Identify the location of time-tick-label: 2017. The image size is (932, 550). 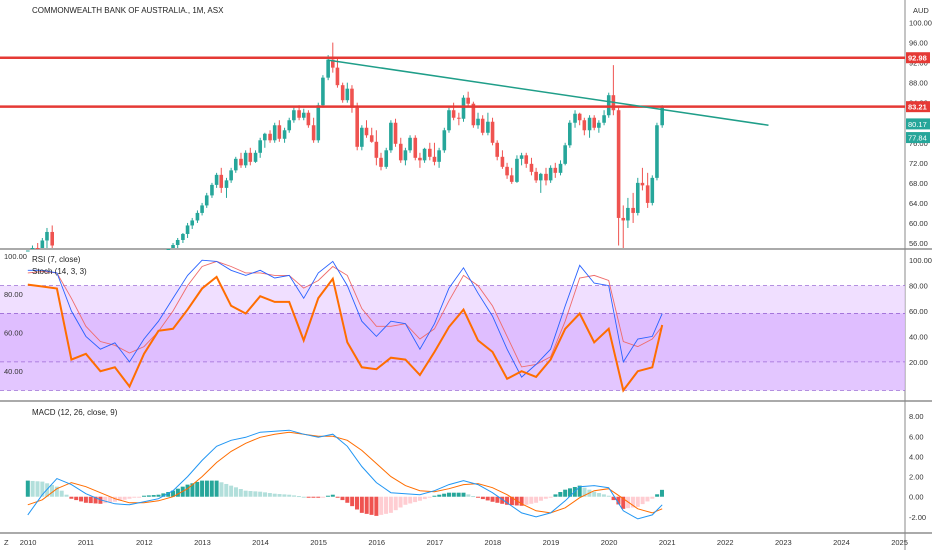
(434, 542).